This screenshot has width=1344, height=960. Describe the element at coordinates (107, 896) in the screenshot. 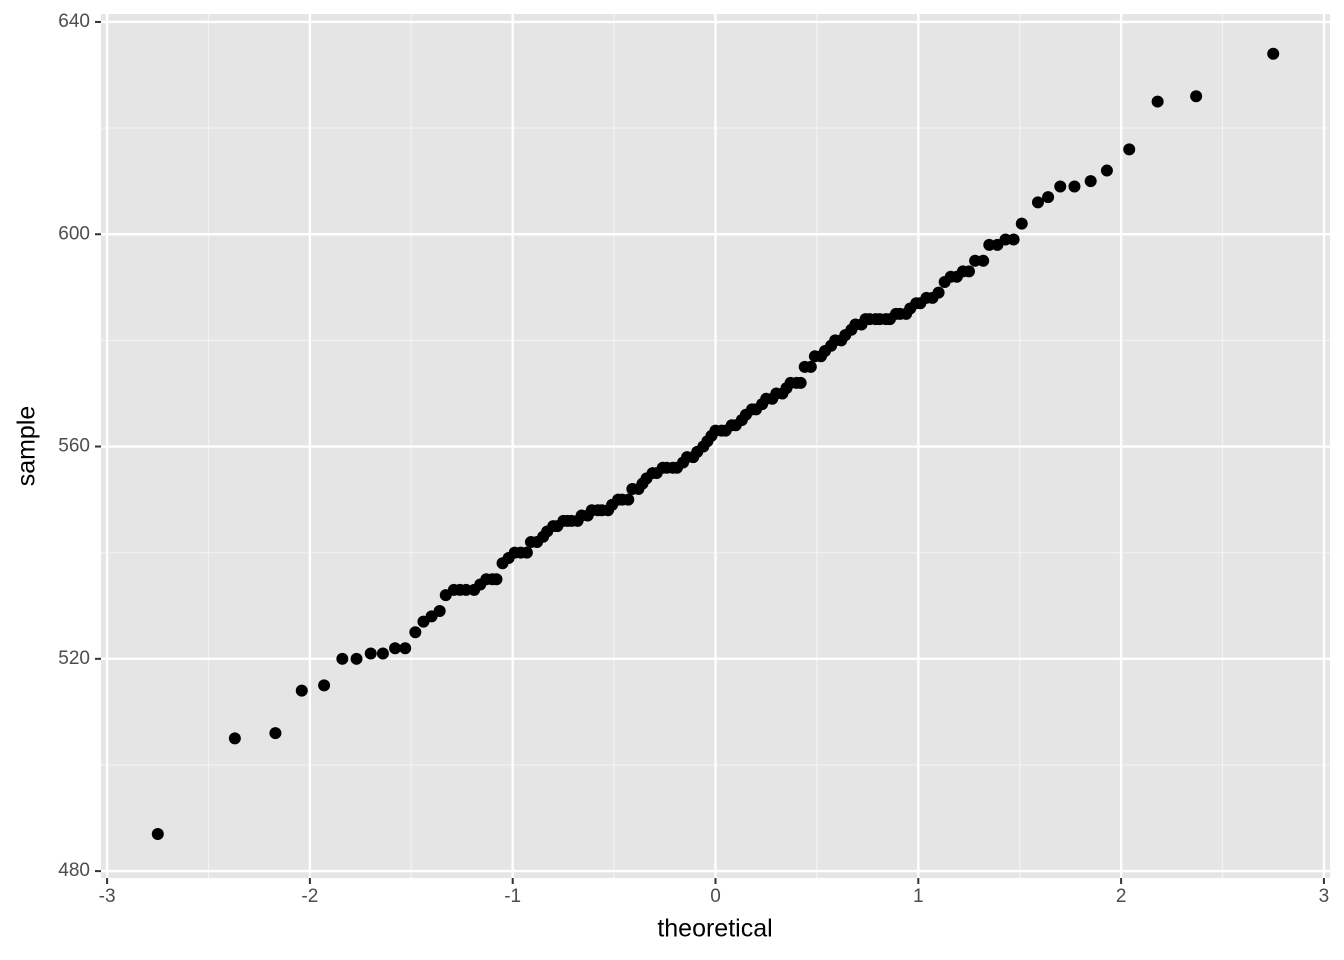

I see `x-tick-label: -3` at that location.